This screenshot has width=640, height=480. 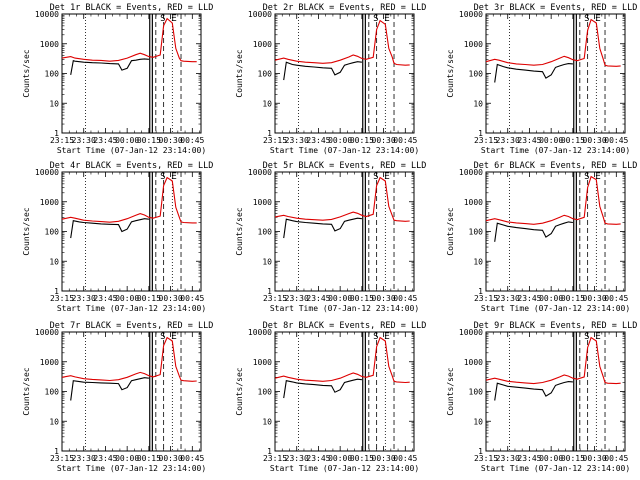 What do you see at coordinates (556, 8) in the screenshot?
I see `panel-title: Det 3r BLACK = Events, RED = LLD` at bounding box center [556, 8].